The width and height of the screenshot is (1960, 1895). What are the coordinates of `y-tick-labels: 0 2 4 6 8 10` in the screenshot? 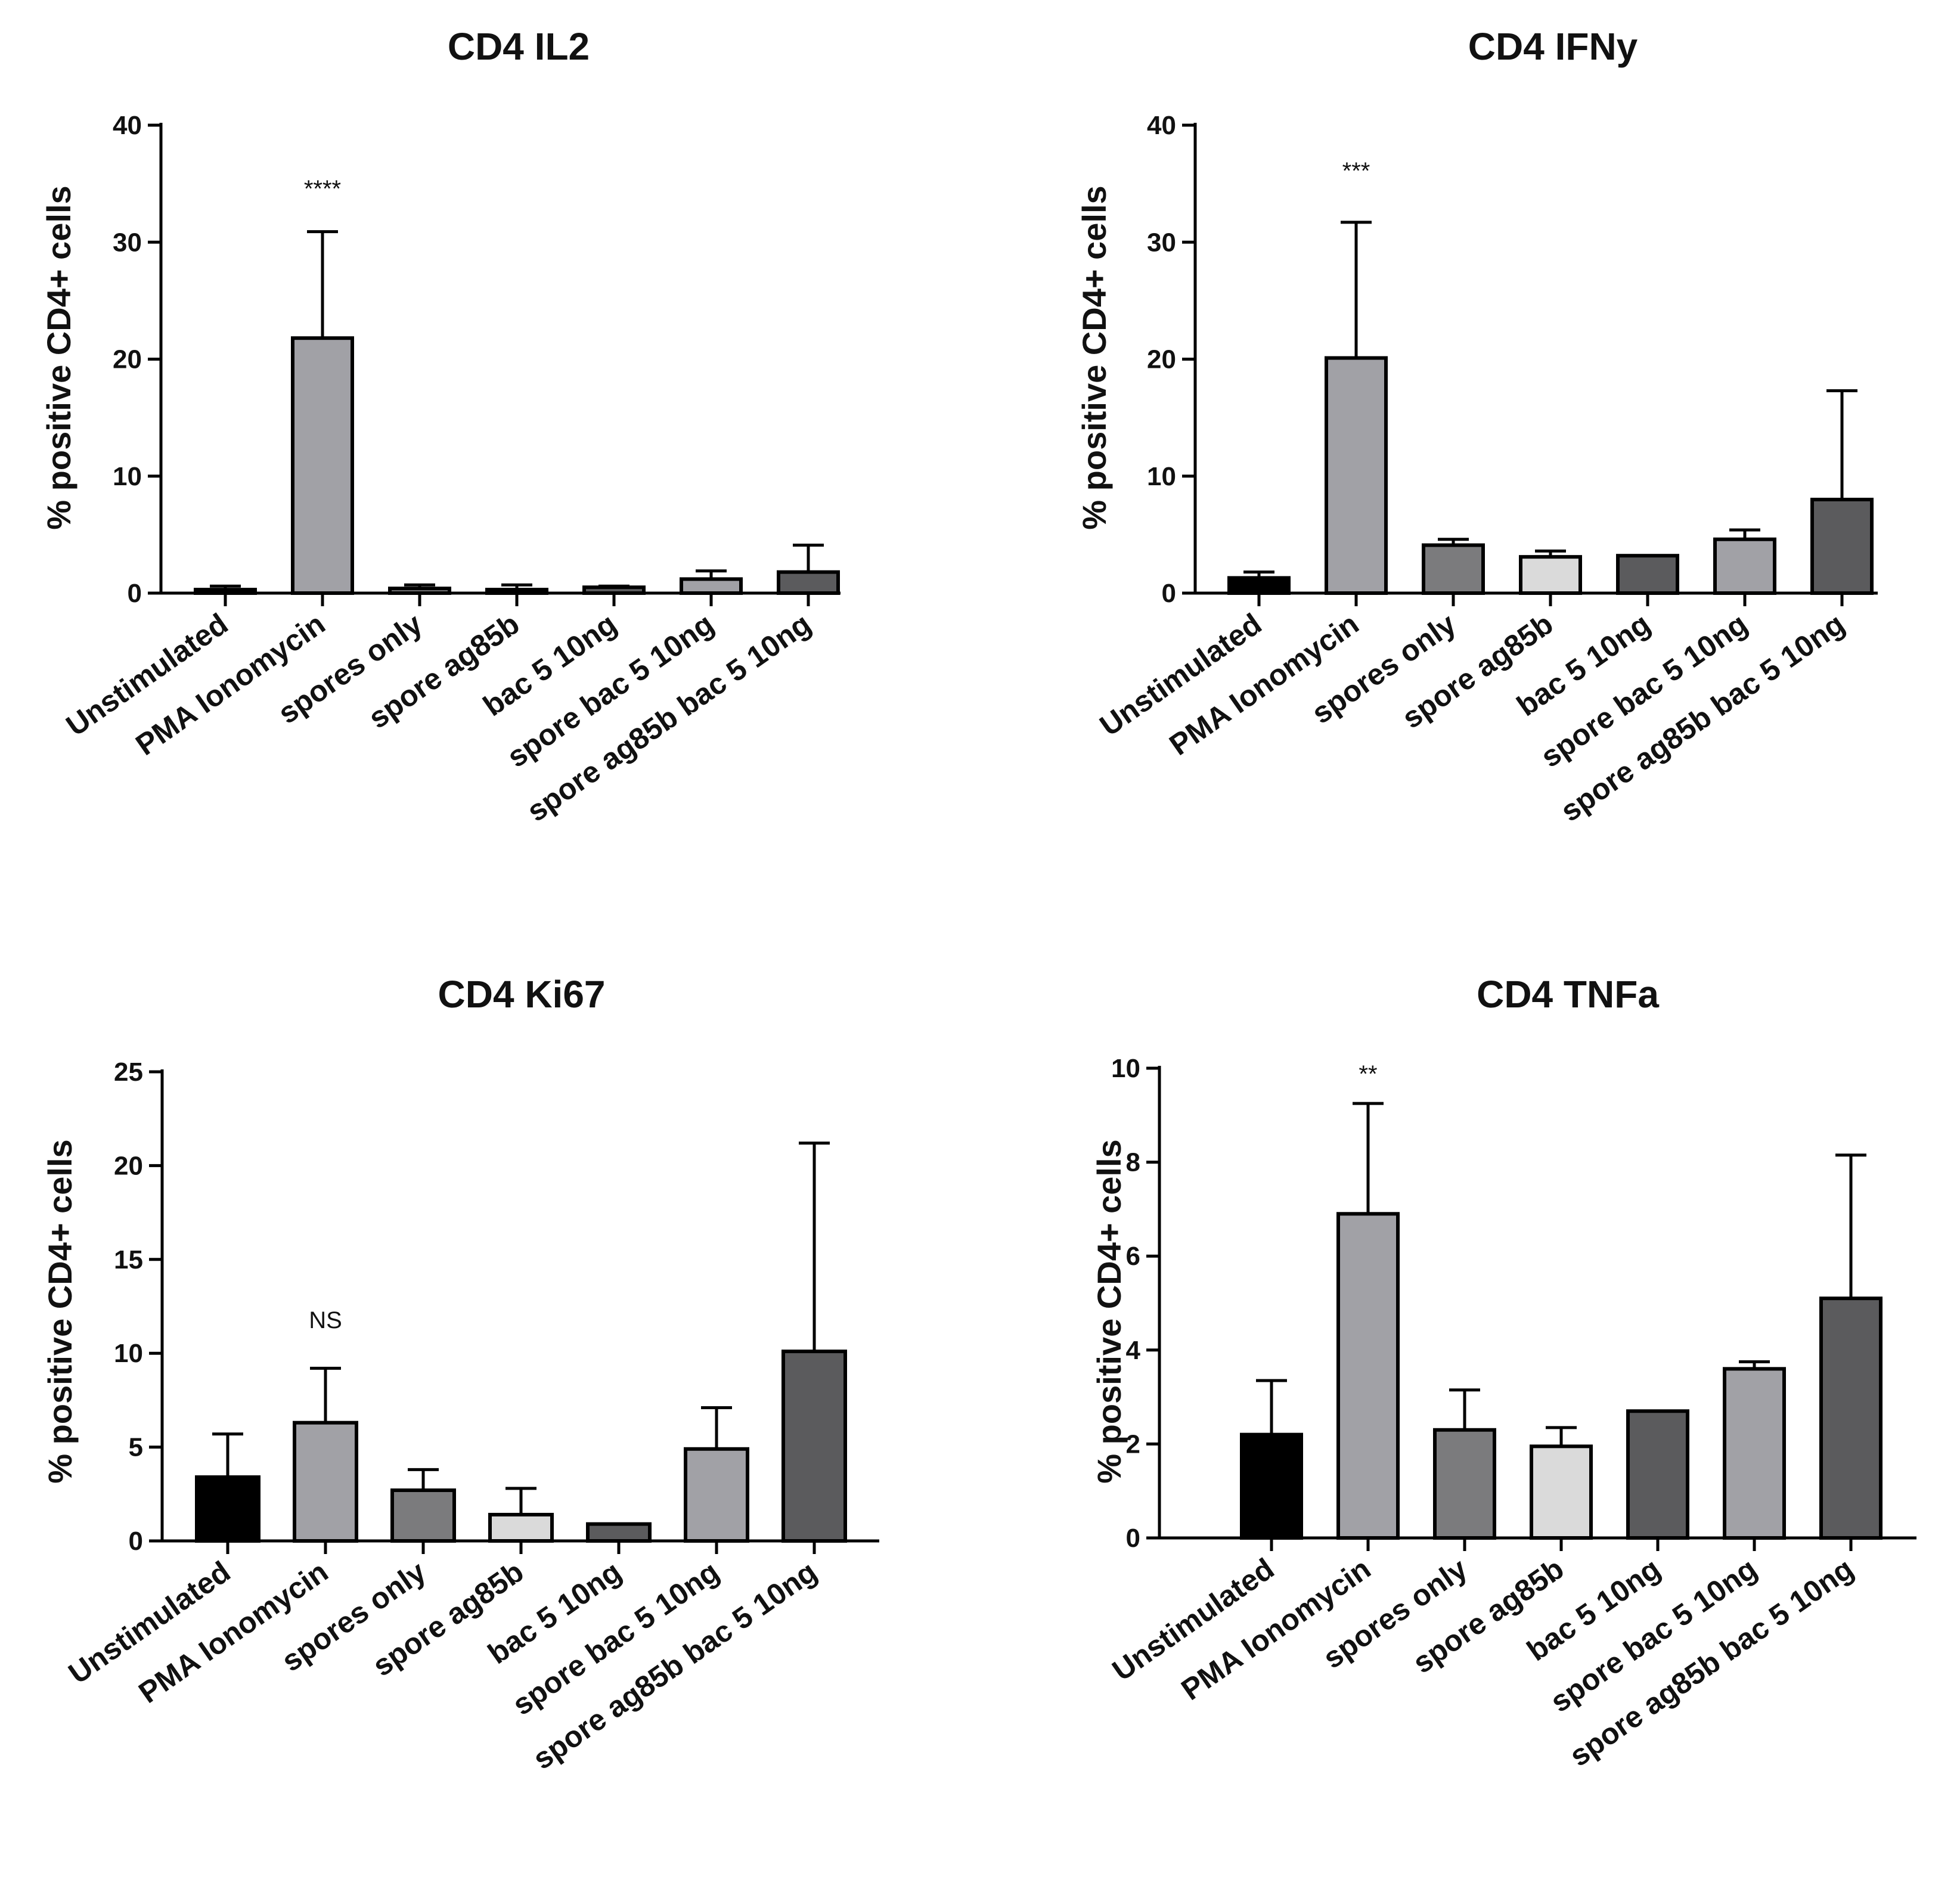 It's located at (1125, 1303).